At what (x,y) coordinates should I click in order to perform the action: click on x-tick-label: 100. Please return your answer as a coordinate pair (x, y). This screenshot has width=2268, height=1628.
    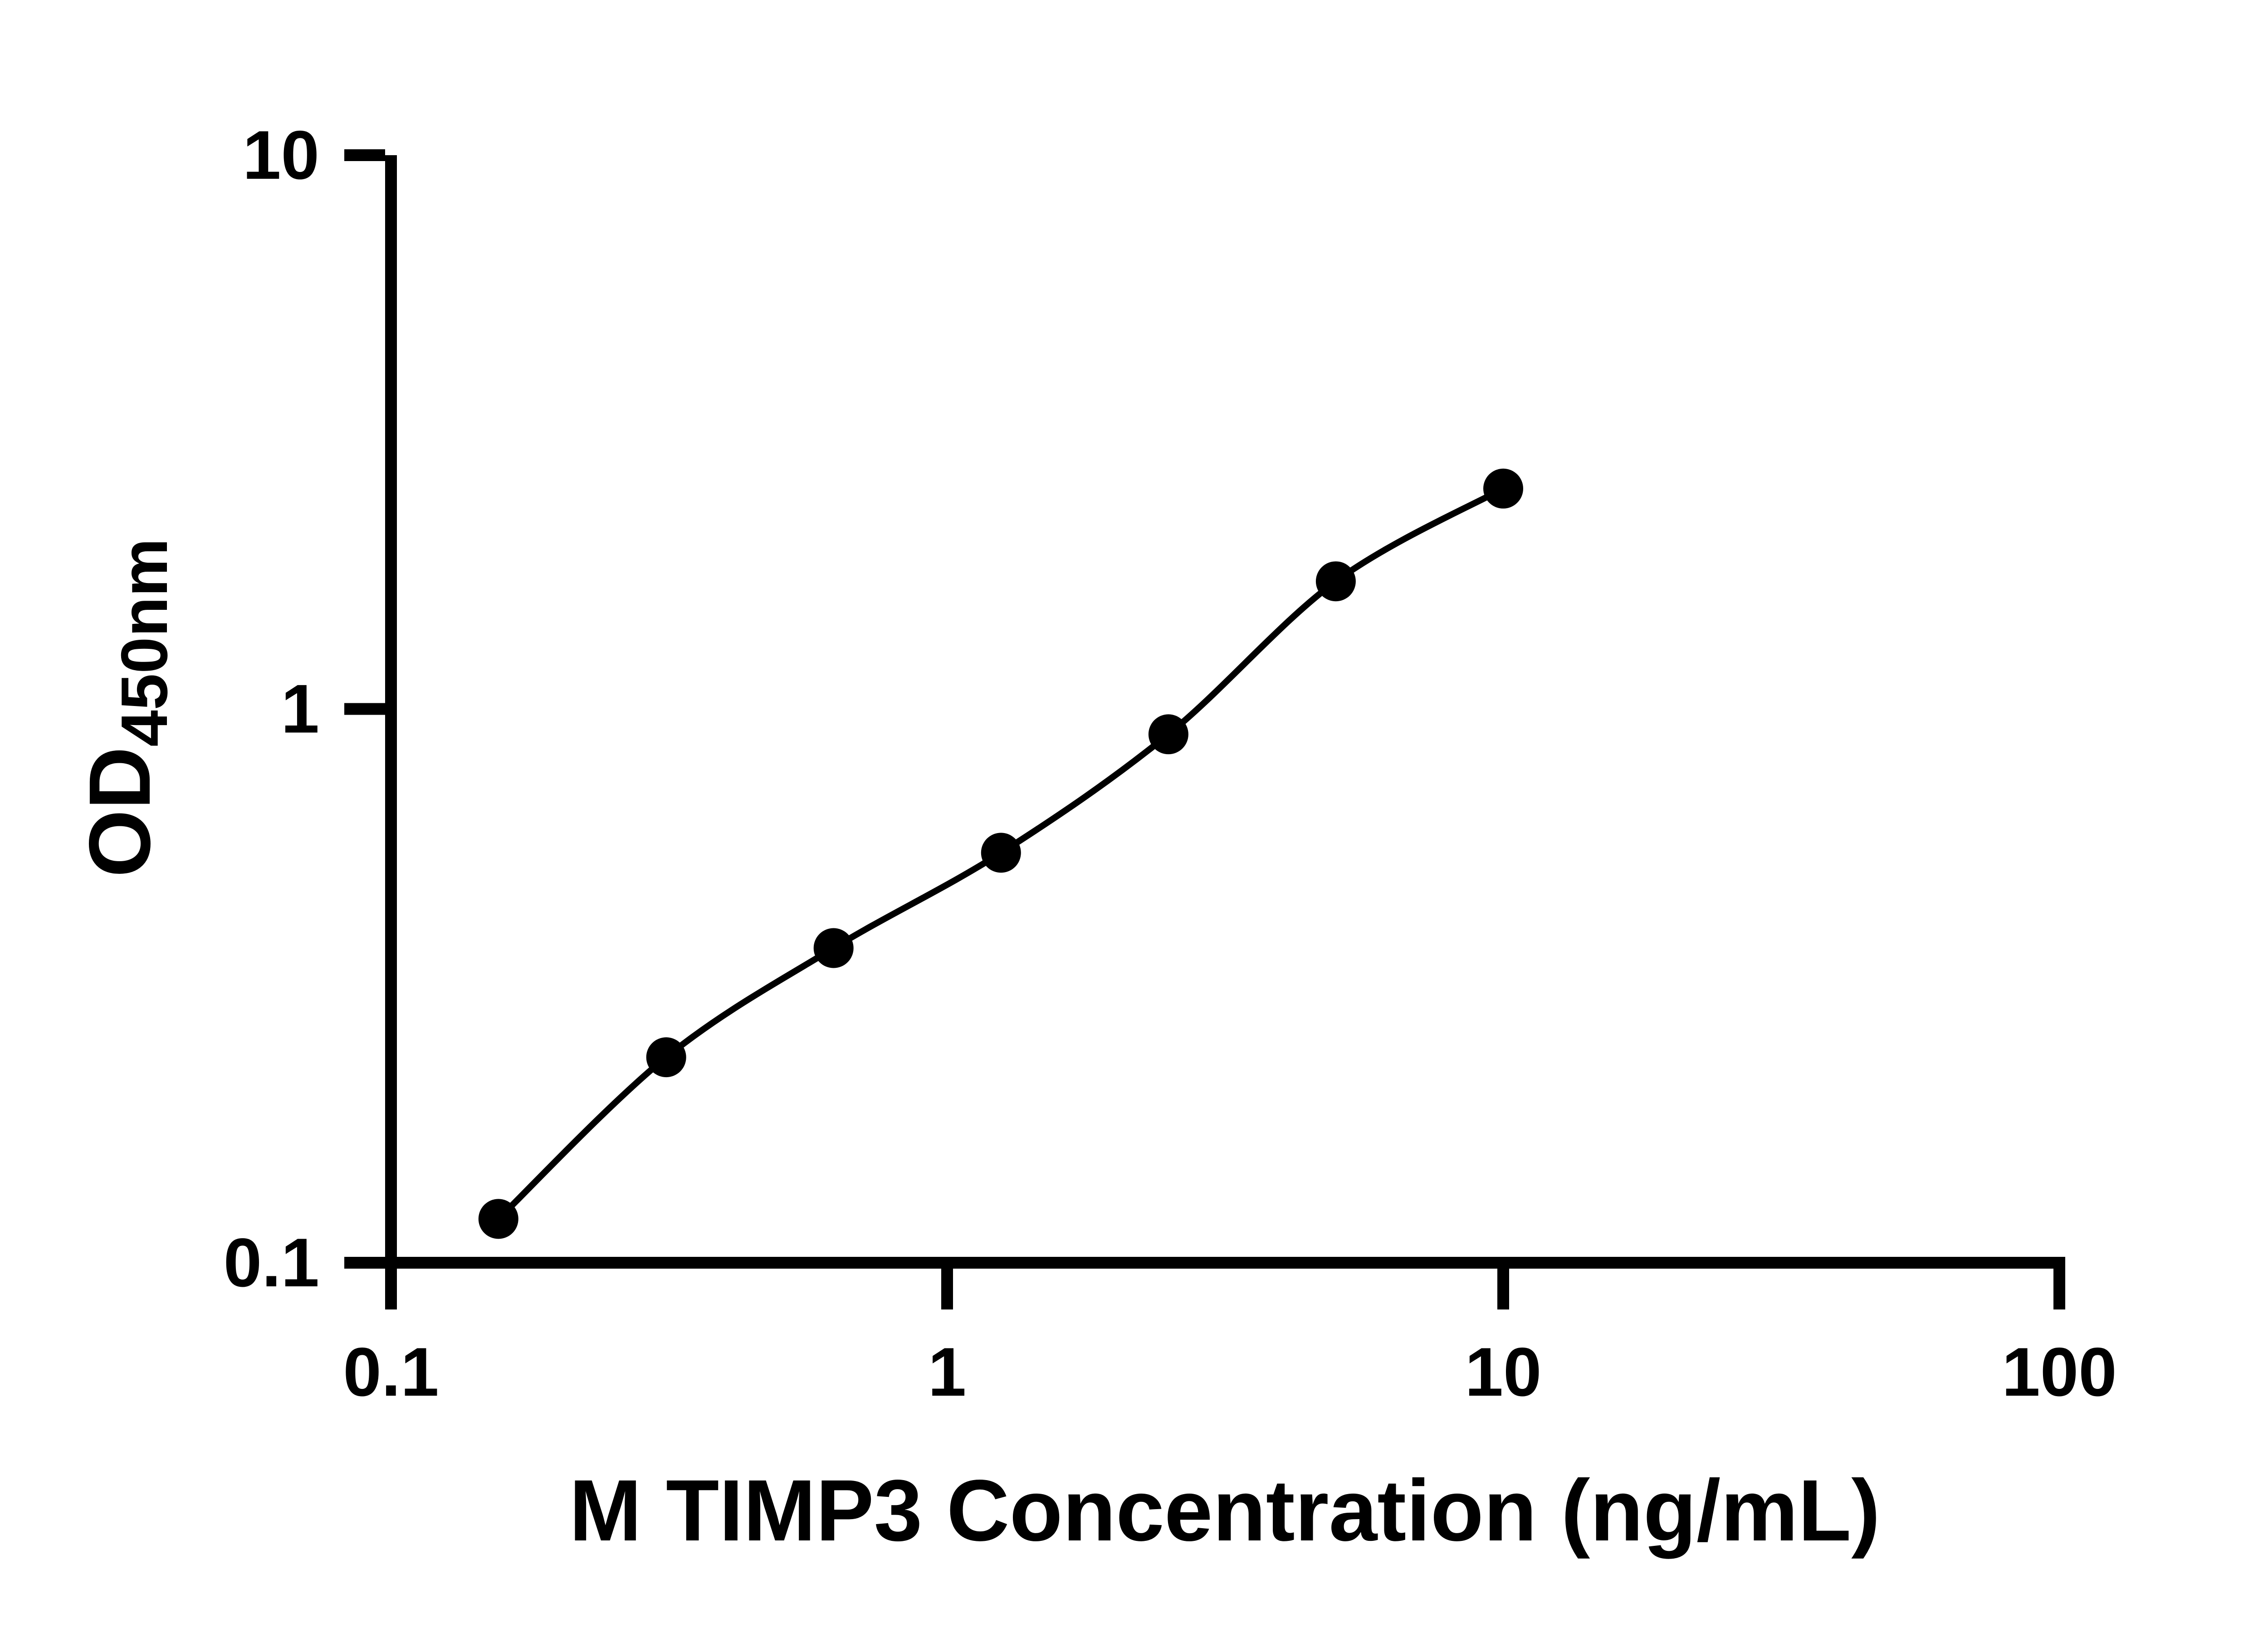
    Looking at the image, I should click on (2059, 1372).